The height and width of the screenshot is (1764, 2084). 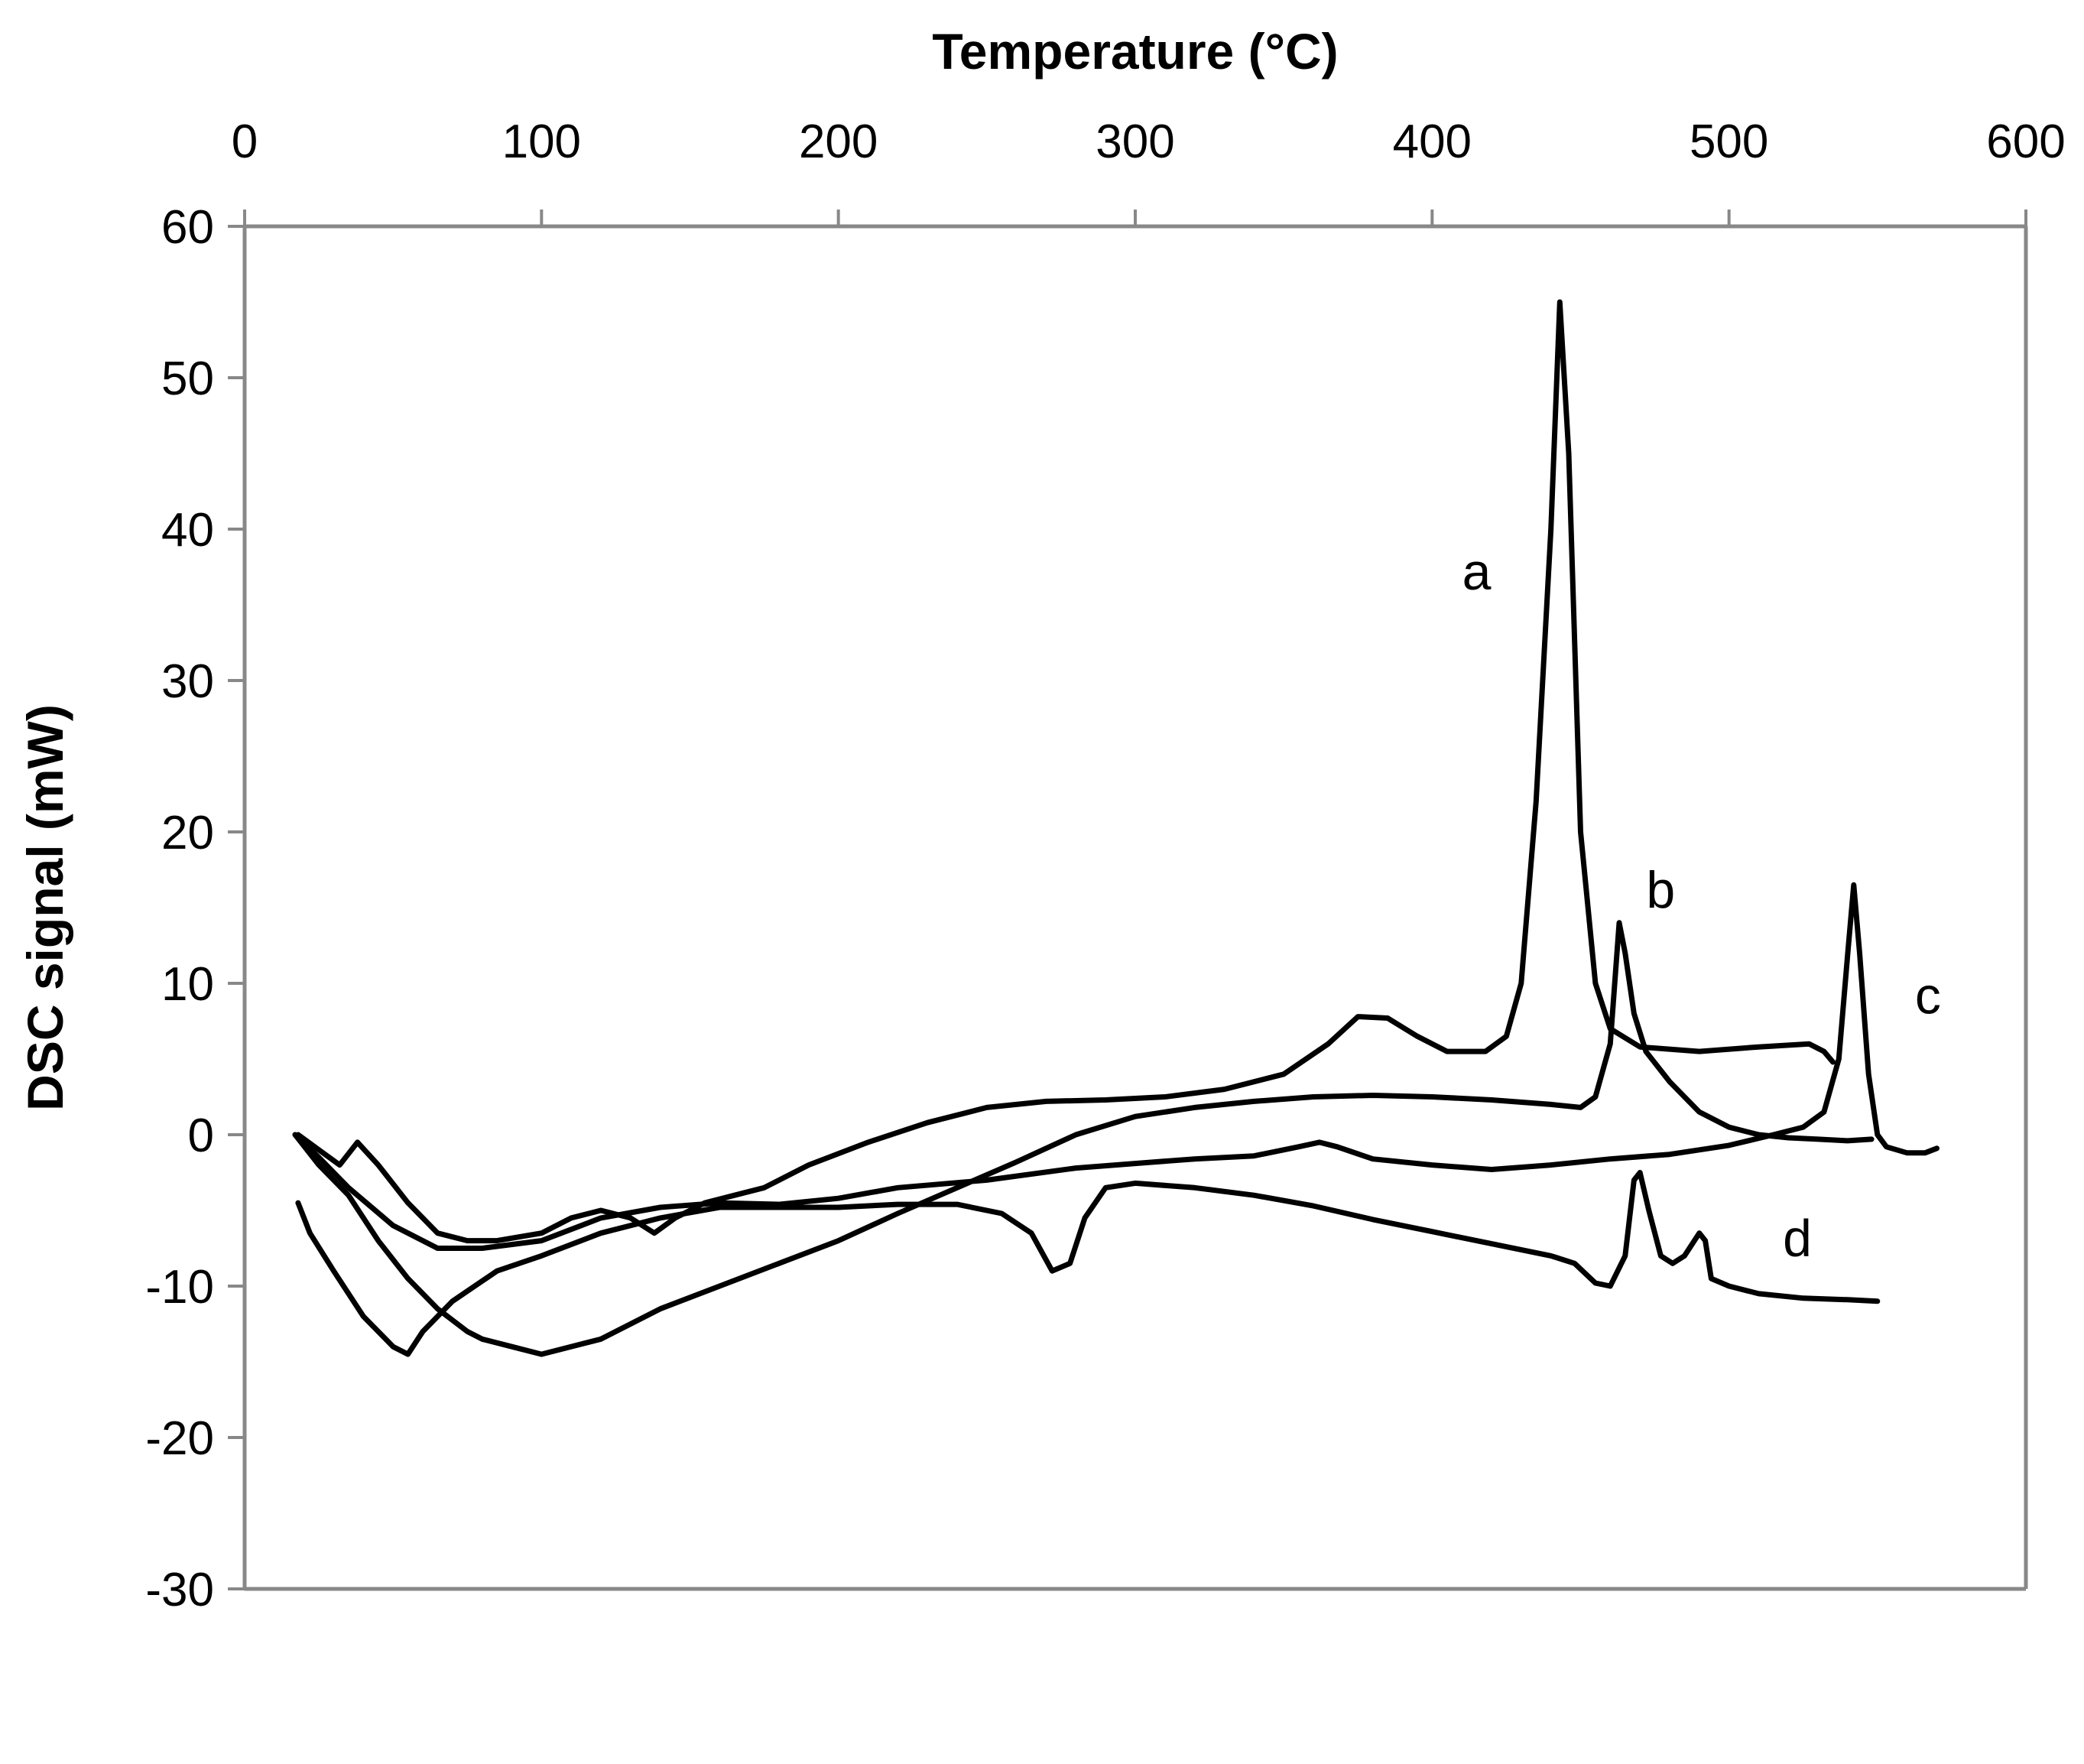 What do you see at coordinates (1149, 170) in the screenshot?
I see `x-ticks: 0 100 200 300 400 500 600` at bounding box center [1149, 170].